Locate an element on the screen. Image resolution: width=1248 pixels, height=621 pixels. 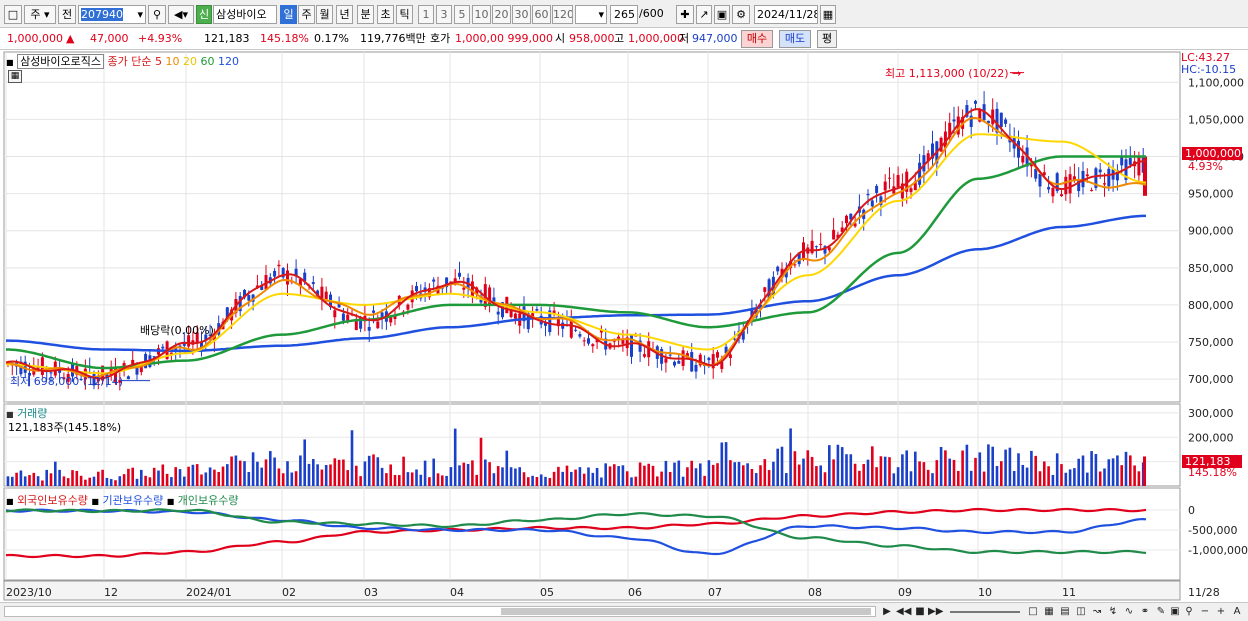
period-select: 주 ▾ is located at coordinates (40, 14).